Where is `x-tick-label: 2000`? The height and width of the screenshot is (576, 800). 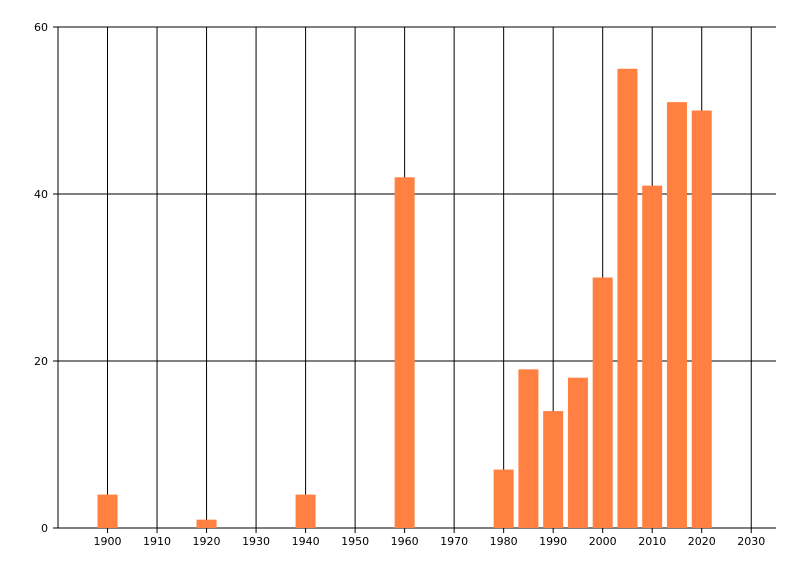
x-tick-label: 2000 is located at coordinates (603, 541).